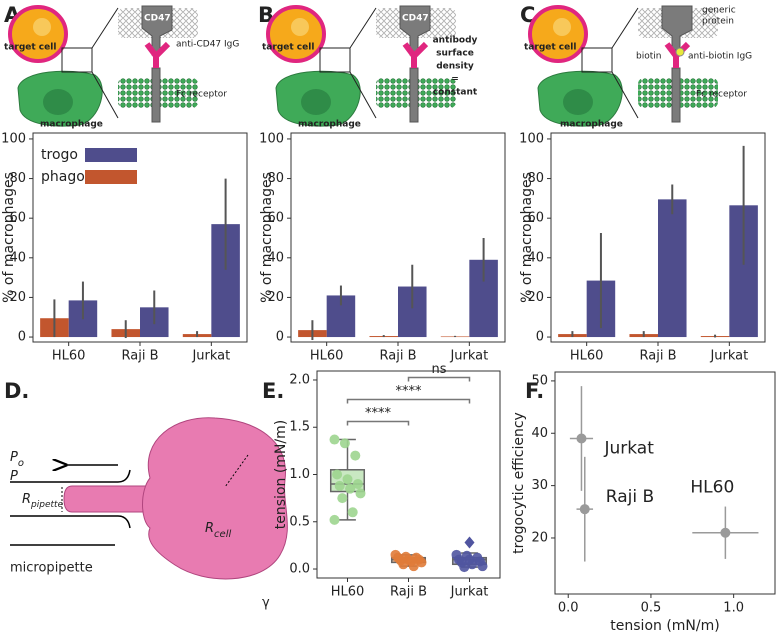 Image resolution: width=780 pixels, height=640 pixels. Describe the element at coordinates (299, 521) in the screenshot. I see `y-tick-label: 0.5` at that location.